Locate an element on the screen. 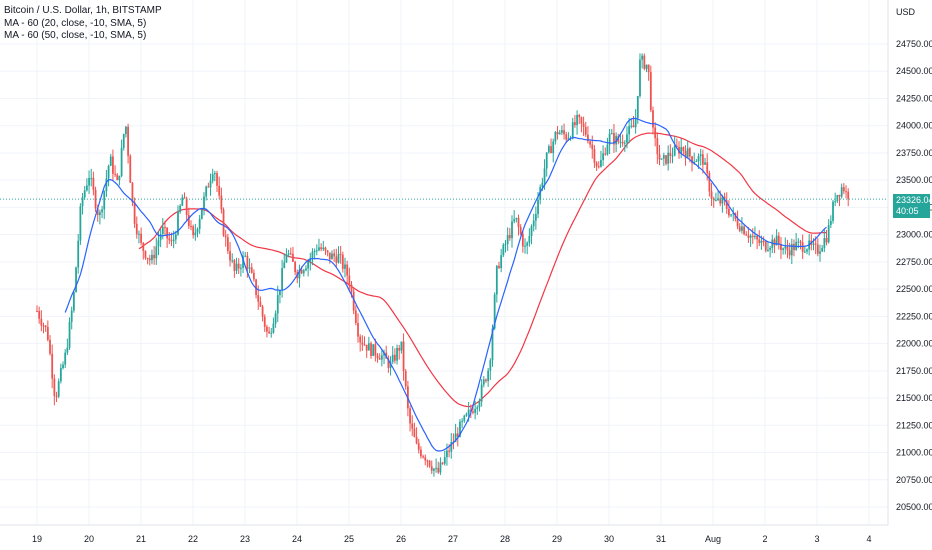  price-tick-label: 23500.00 is located at coordinates (914, 180).